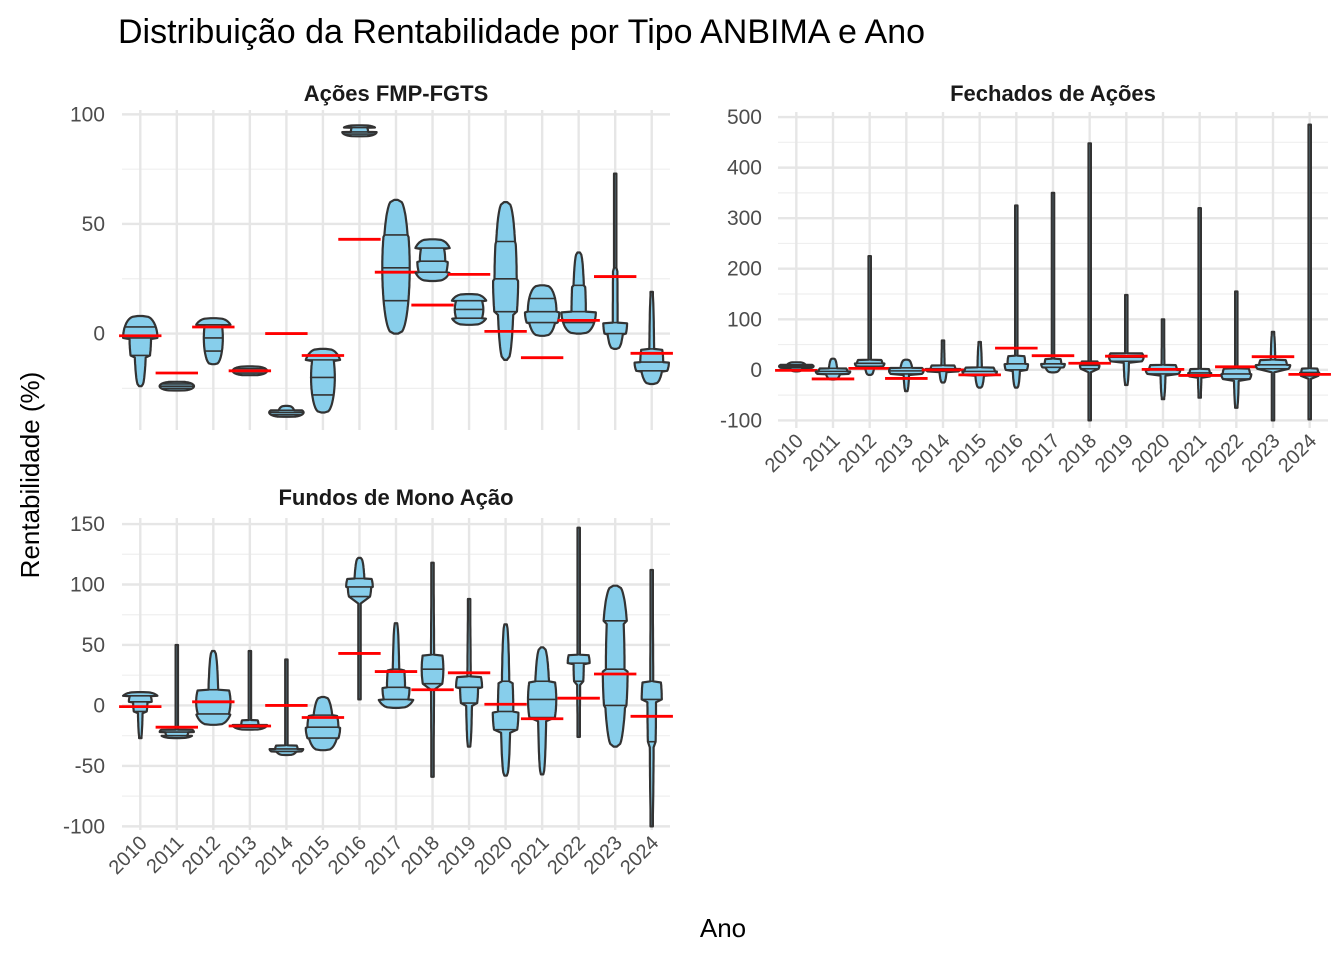 The image size is (1344, 960). I want to click on y-tick-label: 400, so click(744, 168).